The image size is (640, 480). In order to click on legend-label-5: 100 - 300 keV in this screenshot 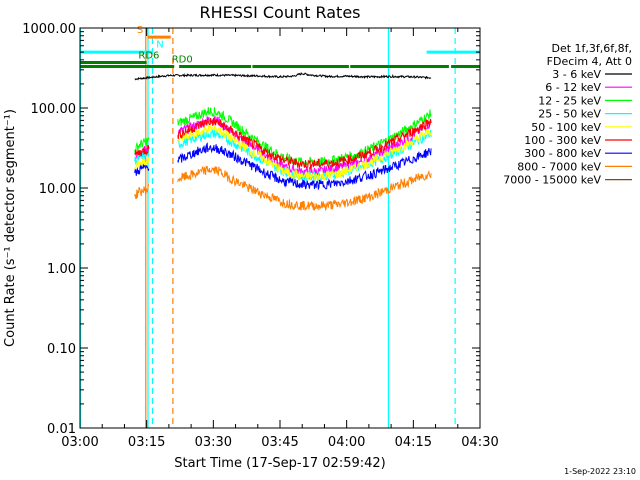, I will do `click(562, 140)`.